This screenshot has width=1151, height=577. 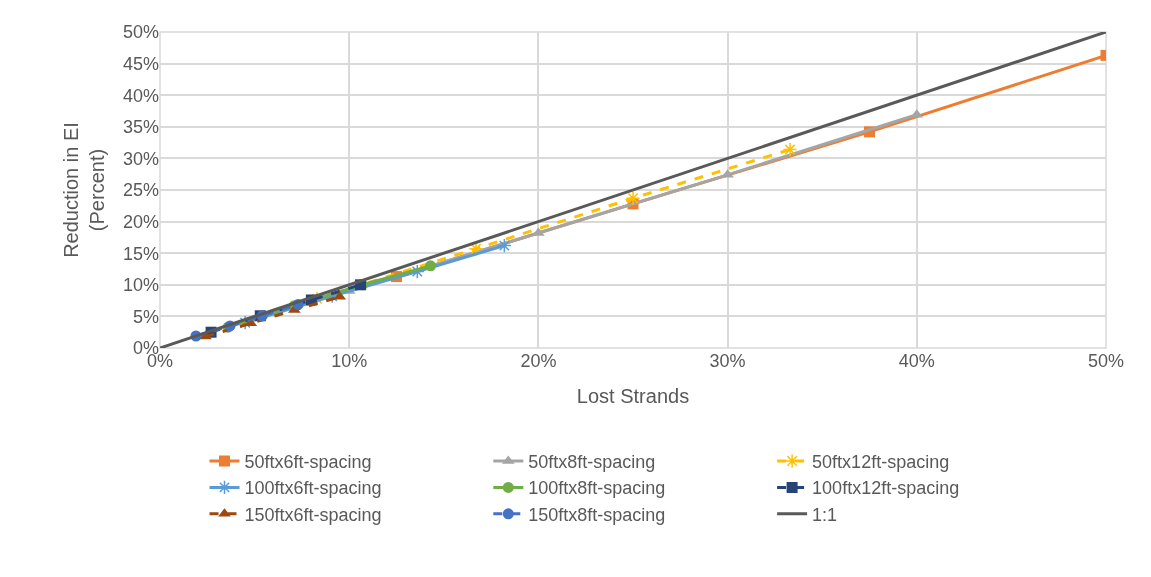 What do you see at coordinates (140, 285) in the screenshot?
I see `y-tick-label: 10%` at bounding box center [140, 285].